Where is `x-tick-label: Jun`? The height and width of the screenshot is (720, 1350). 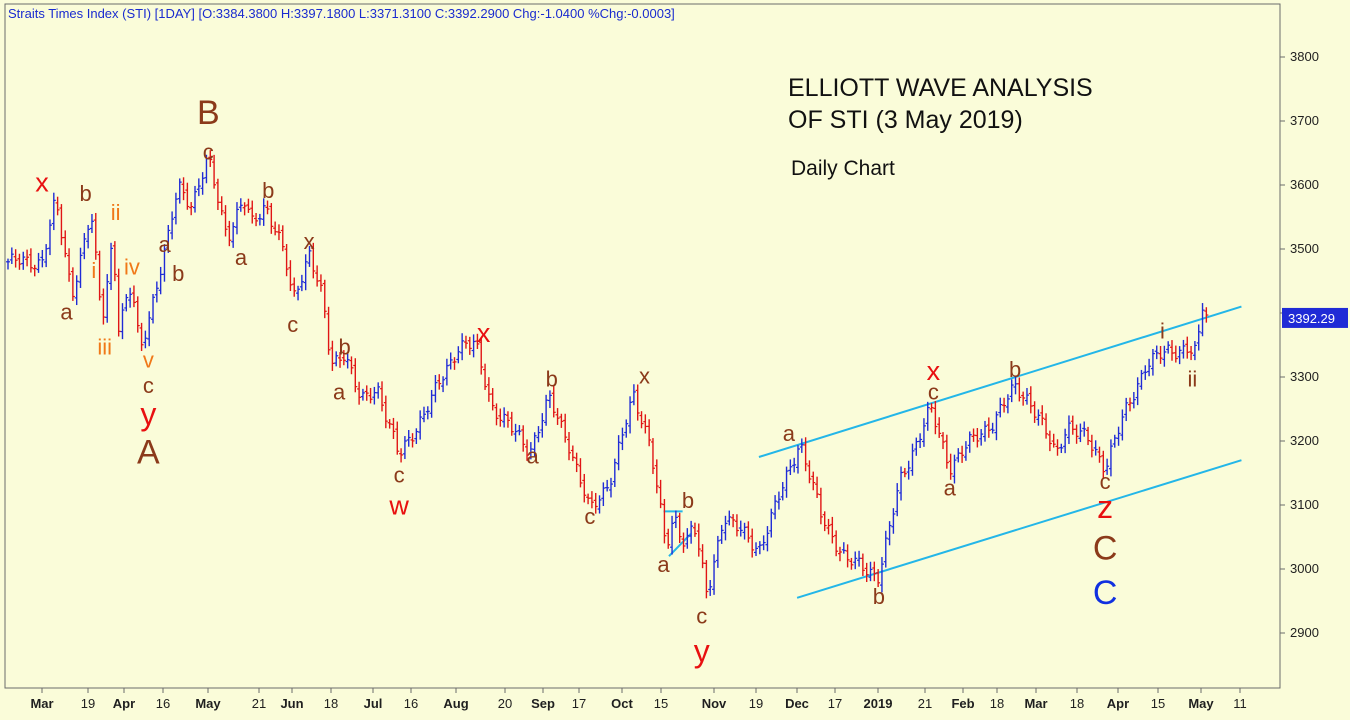
x-tick-label: Jun is located at coordinates (291, 703).